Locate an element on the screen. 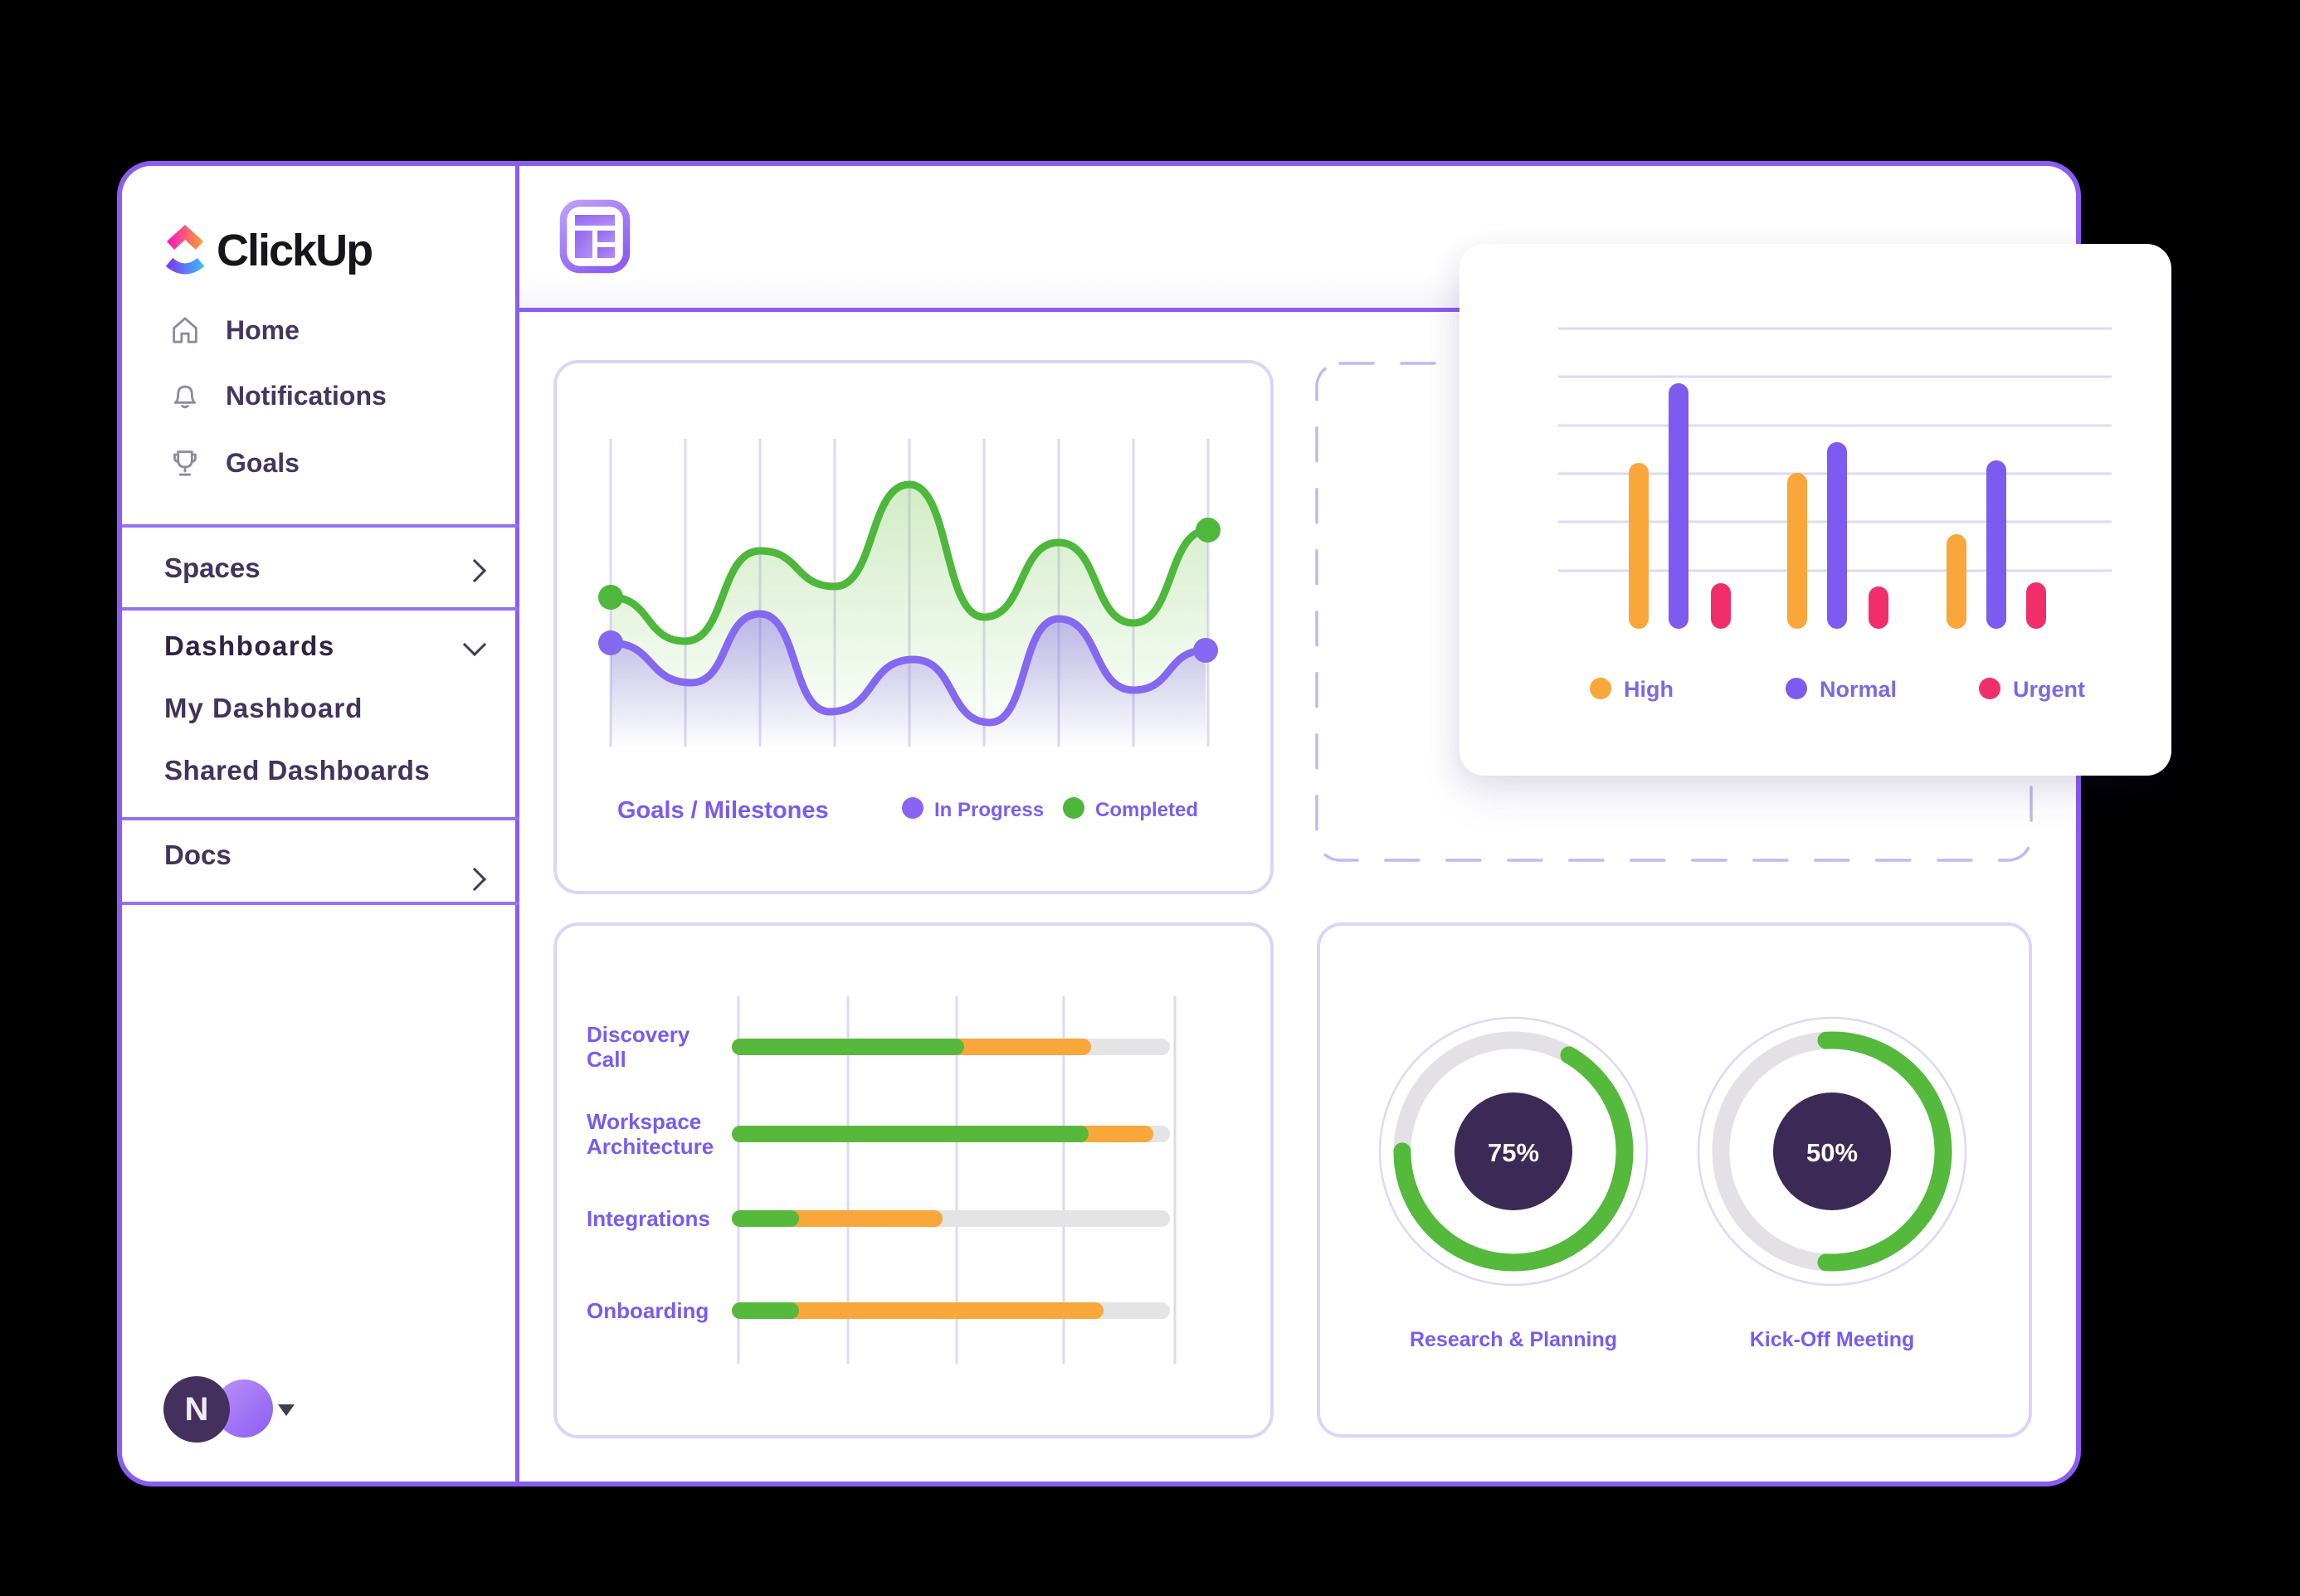 Image resolution: width=2300 pixels, height=1596 pixels. svg-text: Research & Planning is located at coordinates (1513, 1340).